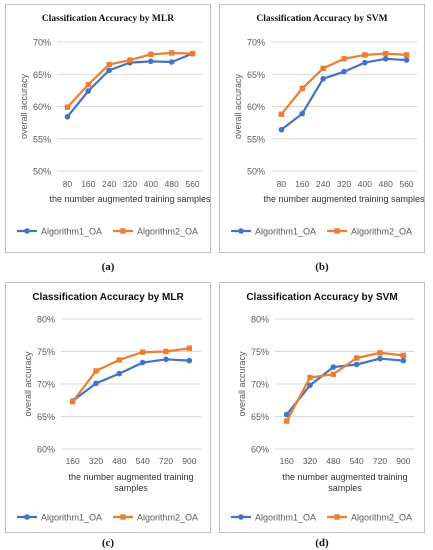 The image size is (433, 550). I want to click on caption-d: (d), so click(322, 543).